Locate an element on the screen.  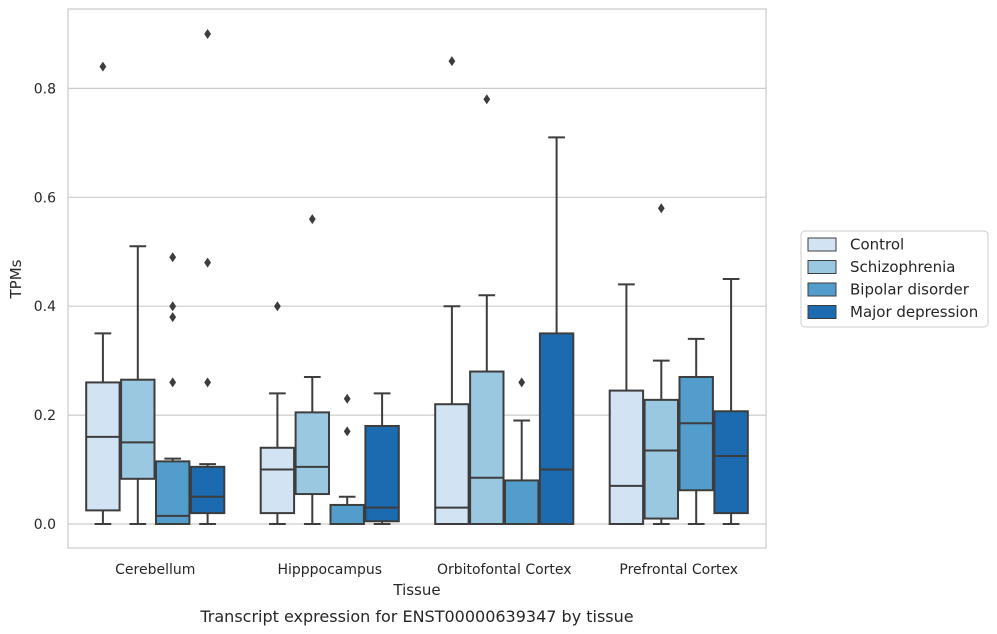
y-tick-label: 0.2 is located at coordinates (45, 416).